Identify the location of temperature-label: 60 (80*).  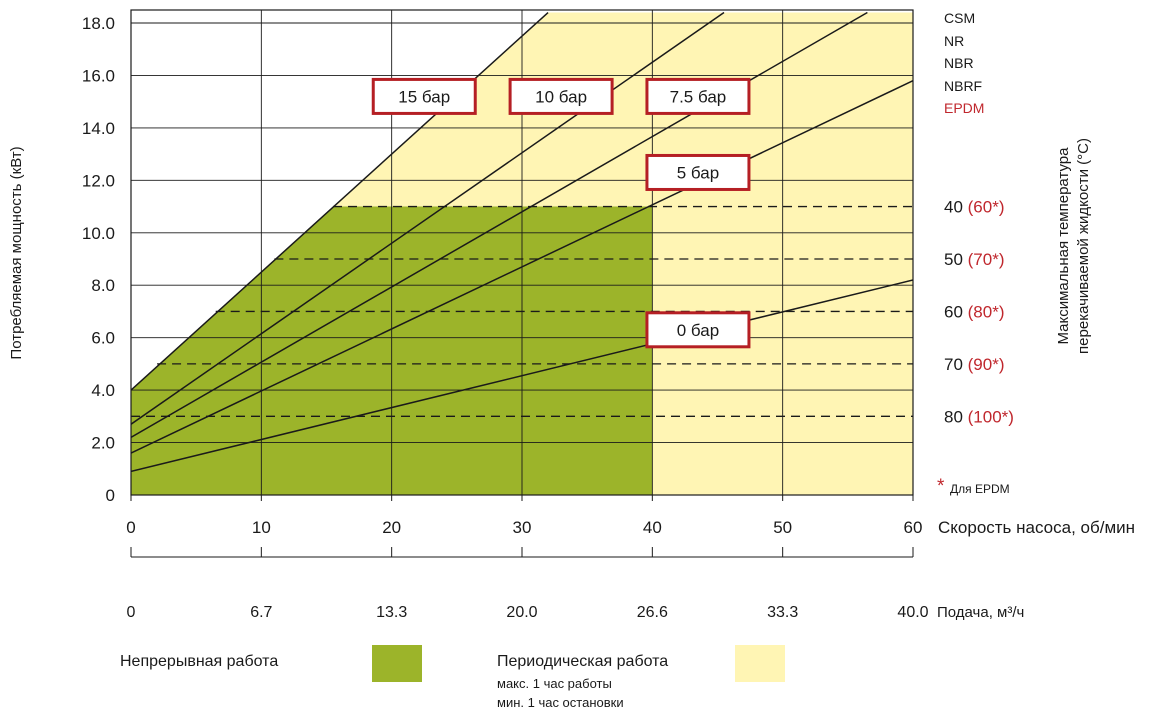
(974, 311).